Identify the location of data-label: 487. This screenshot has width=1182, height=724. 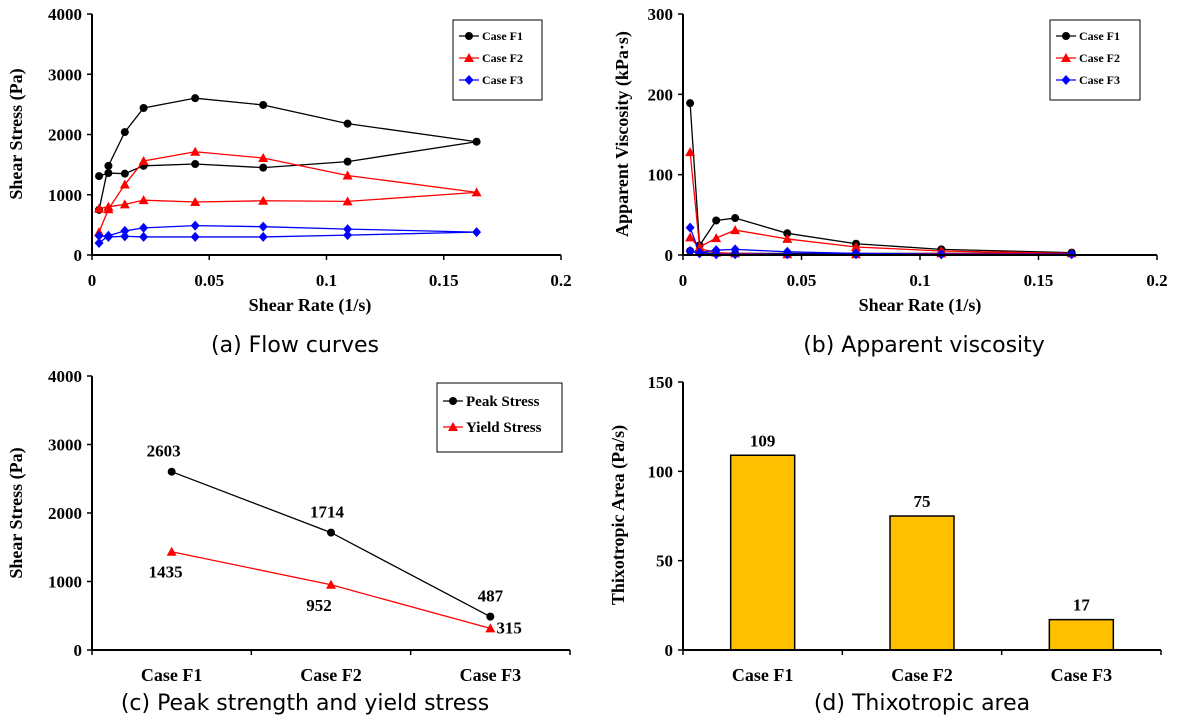
(491, 596).